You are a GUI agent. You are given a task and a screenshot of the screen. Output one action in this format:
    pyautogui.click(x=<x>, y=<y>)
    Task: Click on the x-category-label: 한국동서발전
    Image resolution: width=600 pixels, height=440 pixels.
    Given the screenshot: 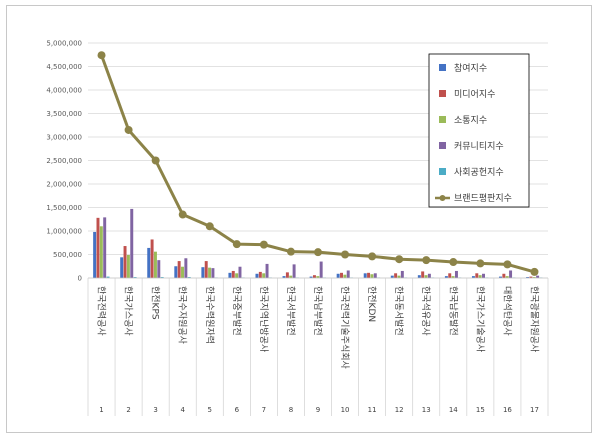 What is the action you would take?
    pyautogui.click(x=398, y=311)
    